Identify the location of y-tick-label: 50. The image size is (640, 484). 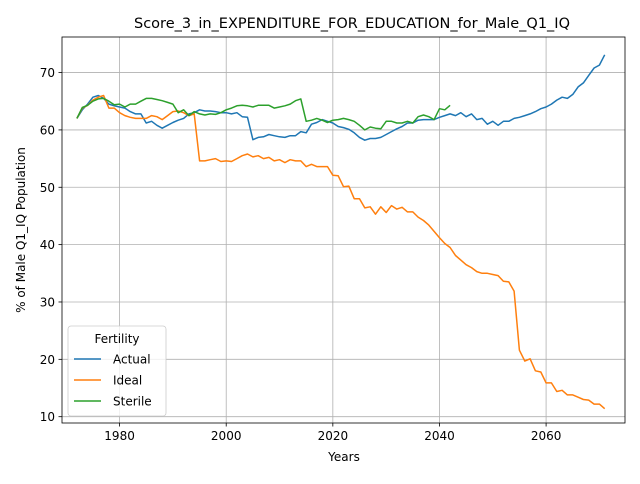
(47, 188).